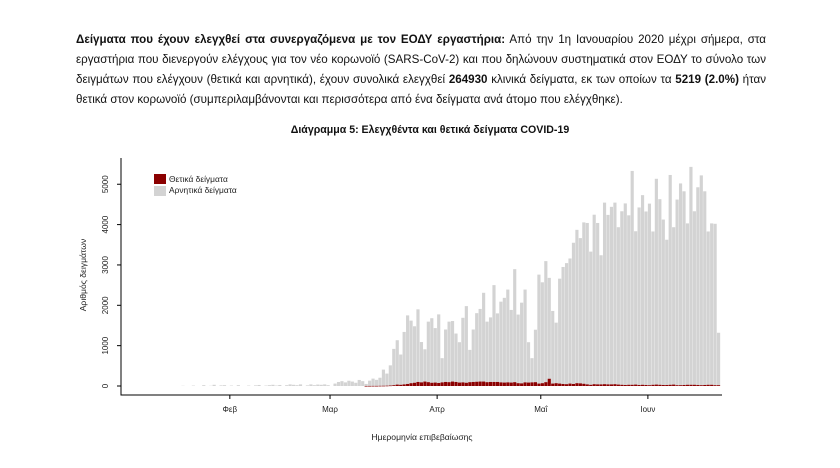 This screenshot has height=468, width=840. What do you see at coordinates (230, 409) in the screenshot?
I see `x-tick-label: Φεβ` at bounding box center [230, 409].